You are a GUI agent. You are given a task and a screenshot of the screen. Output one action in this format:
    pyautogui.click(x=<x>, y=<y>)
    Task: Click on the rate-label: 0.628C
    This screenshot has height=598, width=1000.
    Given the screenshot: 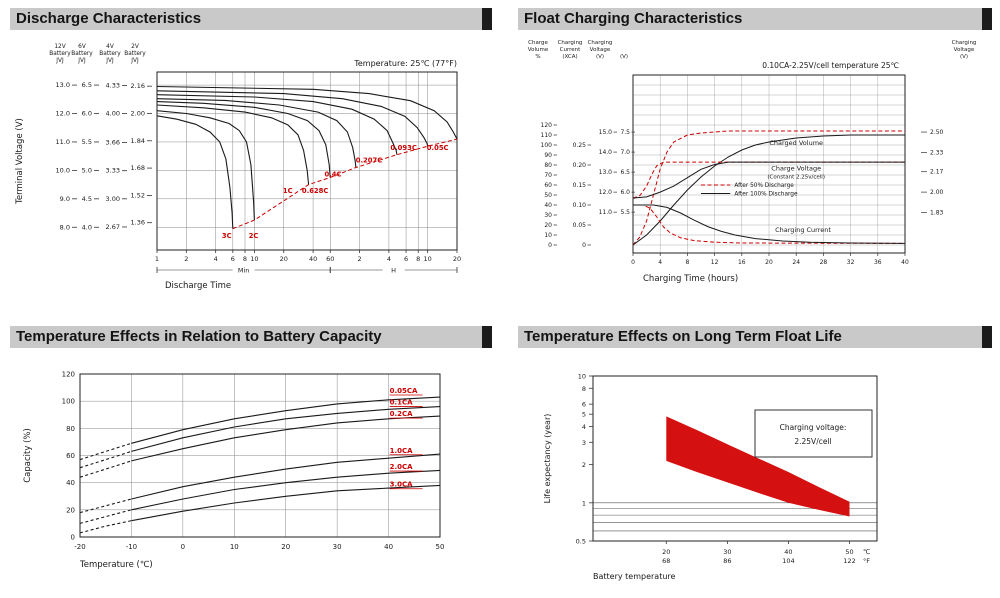 What is the action you would take?
    pyautogui.click(x=315, y=191)
    